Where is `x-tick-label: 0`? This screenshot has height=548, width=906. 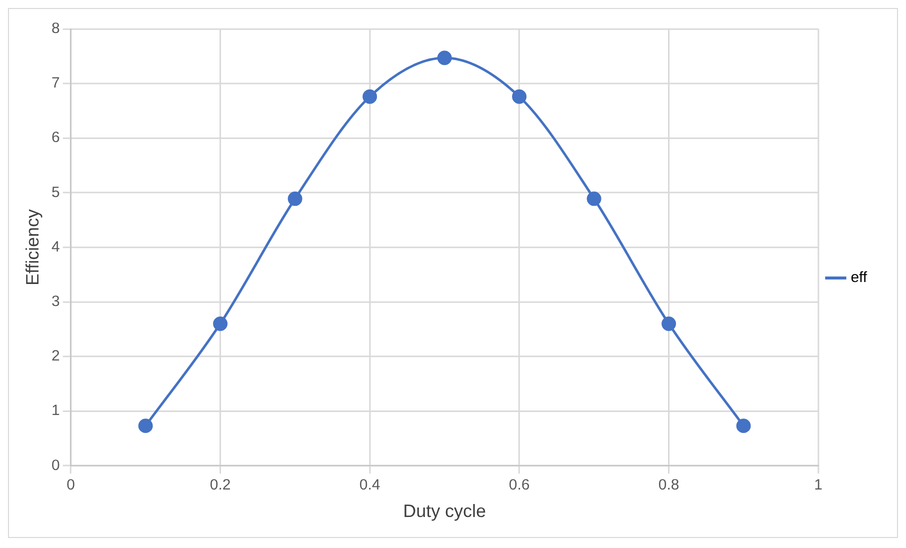 x-tick-label: 0 is located at coordinates (70, 485).